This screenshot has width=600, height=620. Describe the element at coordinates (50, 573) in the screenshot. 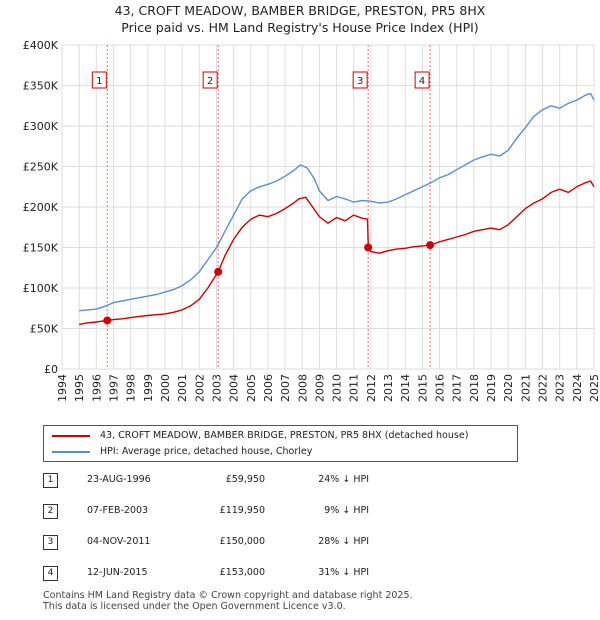

I see `sale-number: 4` at that location.